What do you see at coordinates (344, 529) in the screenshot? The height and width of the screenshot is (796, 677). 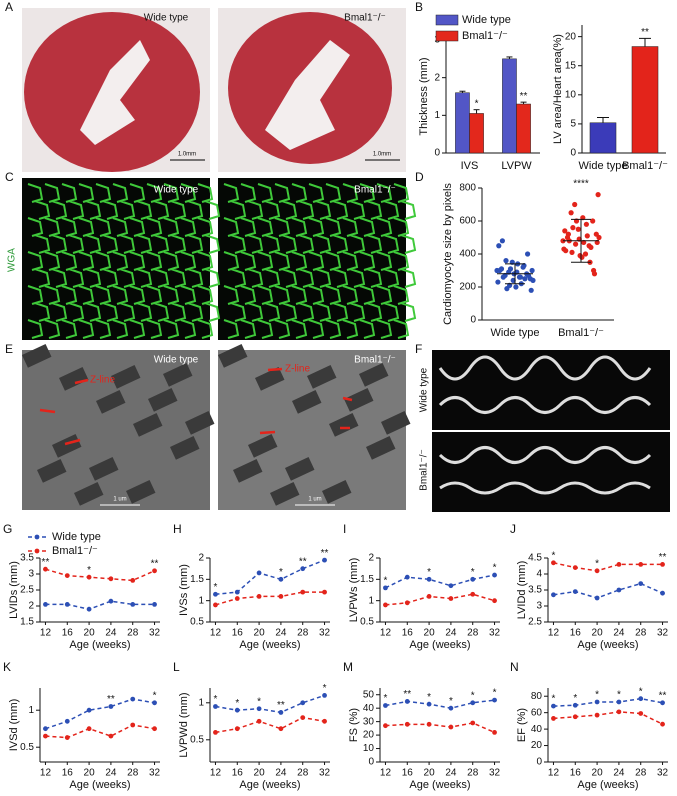 I see `panel-letter: I` at bounding box center [344, 529].